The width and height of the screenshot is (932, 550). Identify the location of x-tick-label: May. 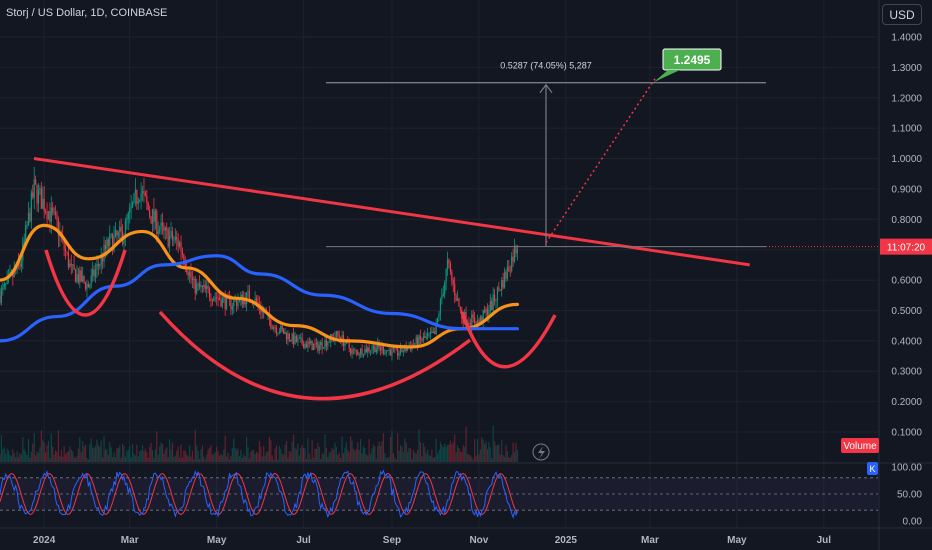
(737, 540).